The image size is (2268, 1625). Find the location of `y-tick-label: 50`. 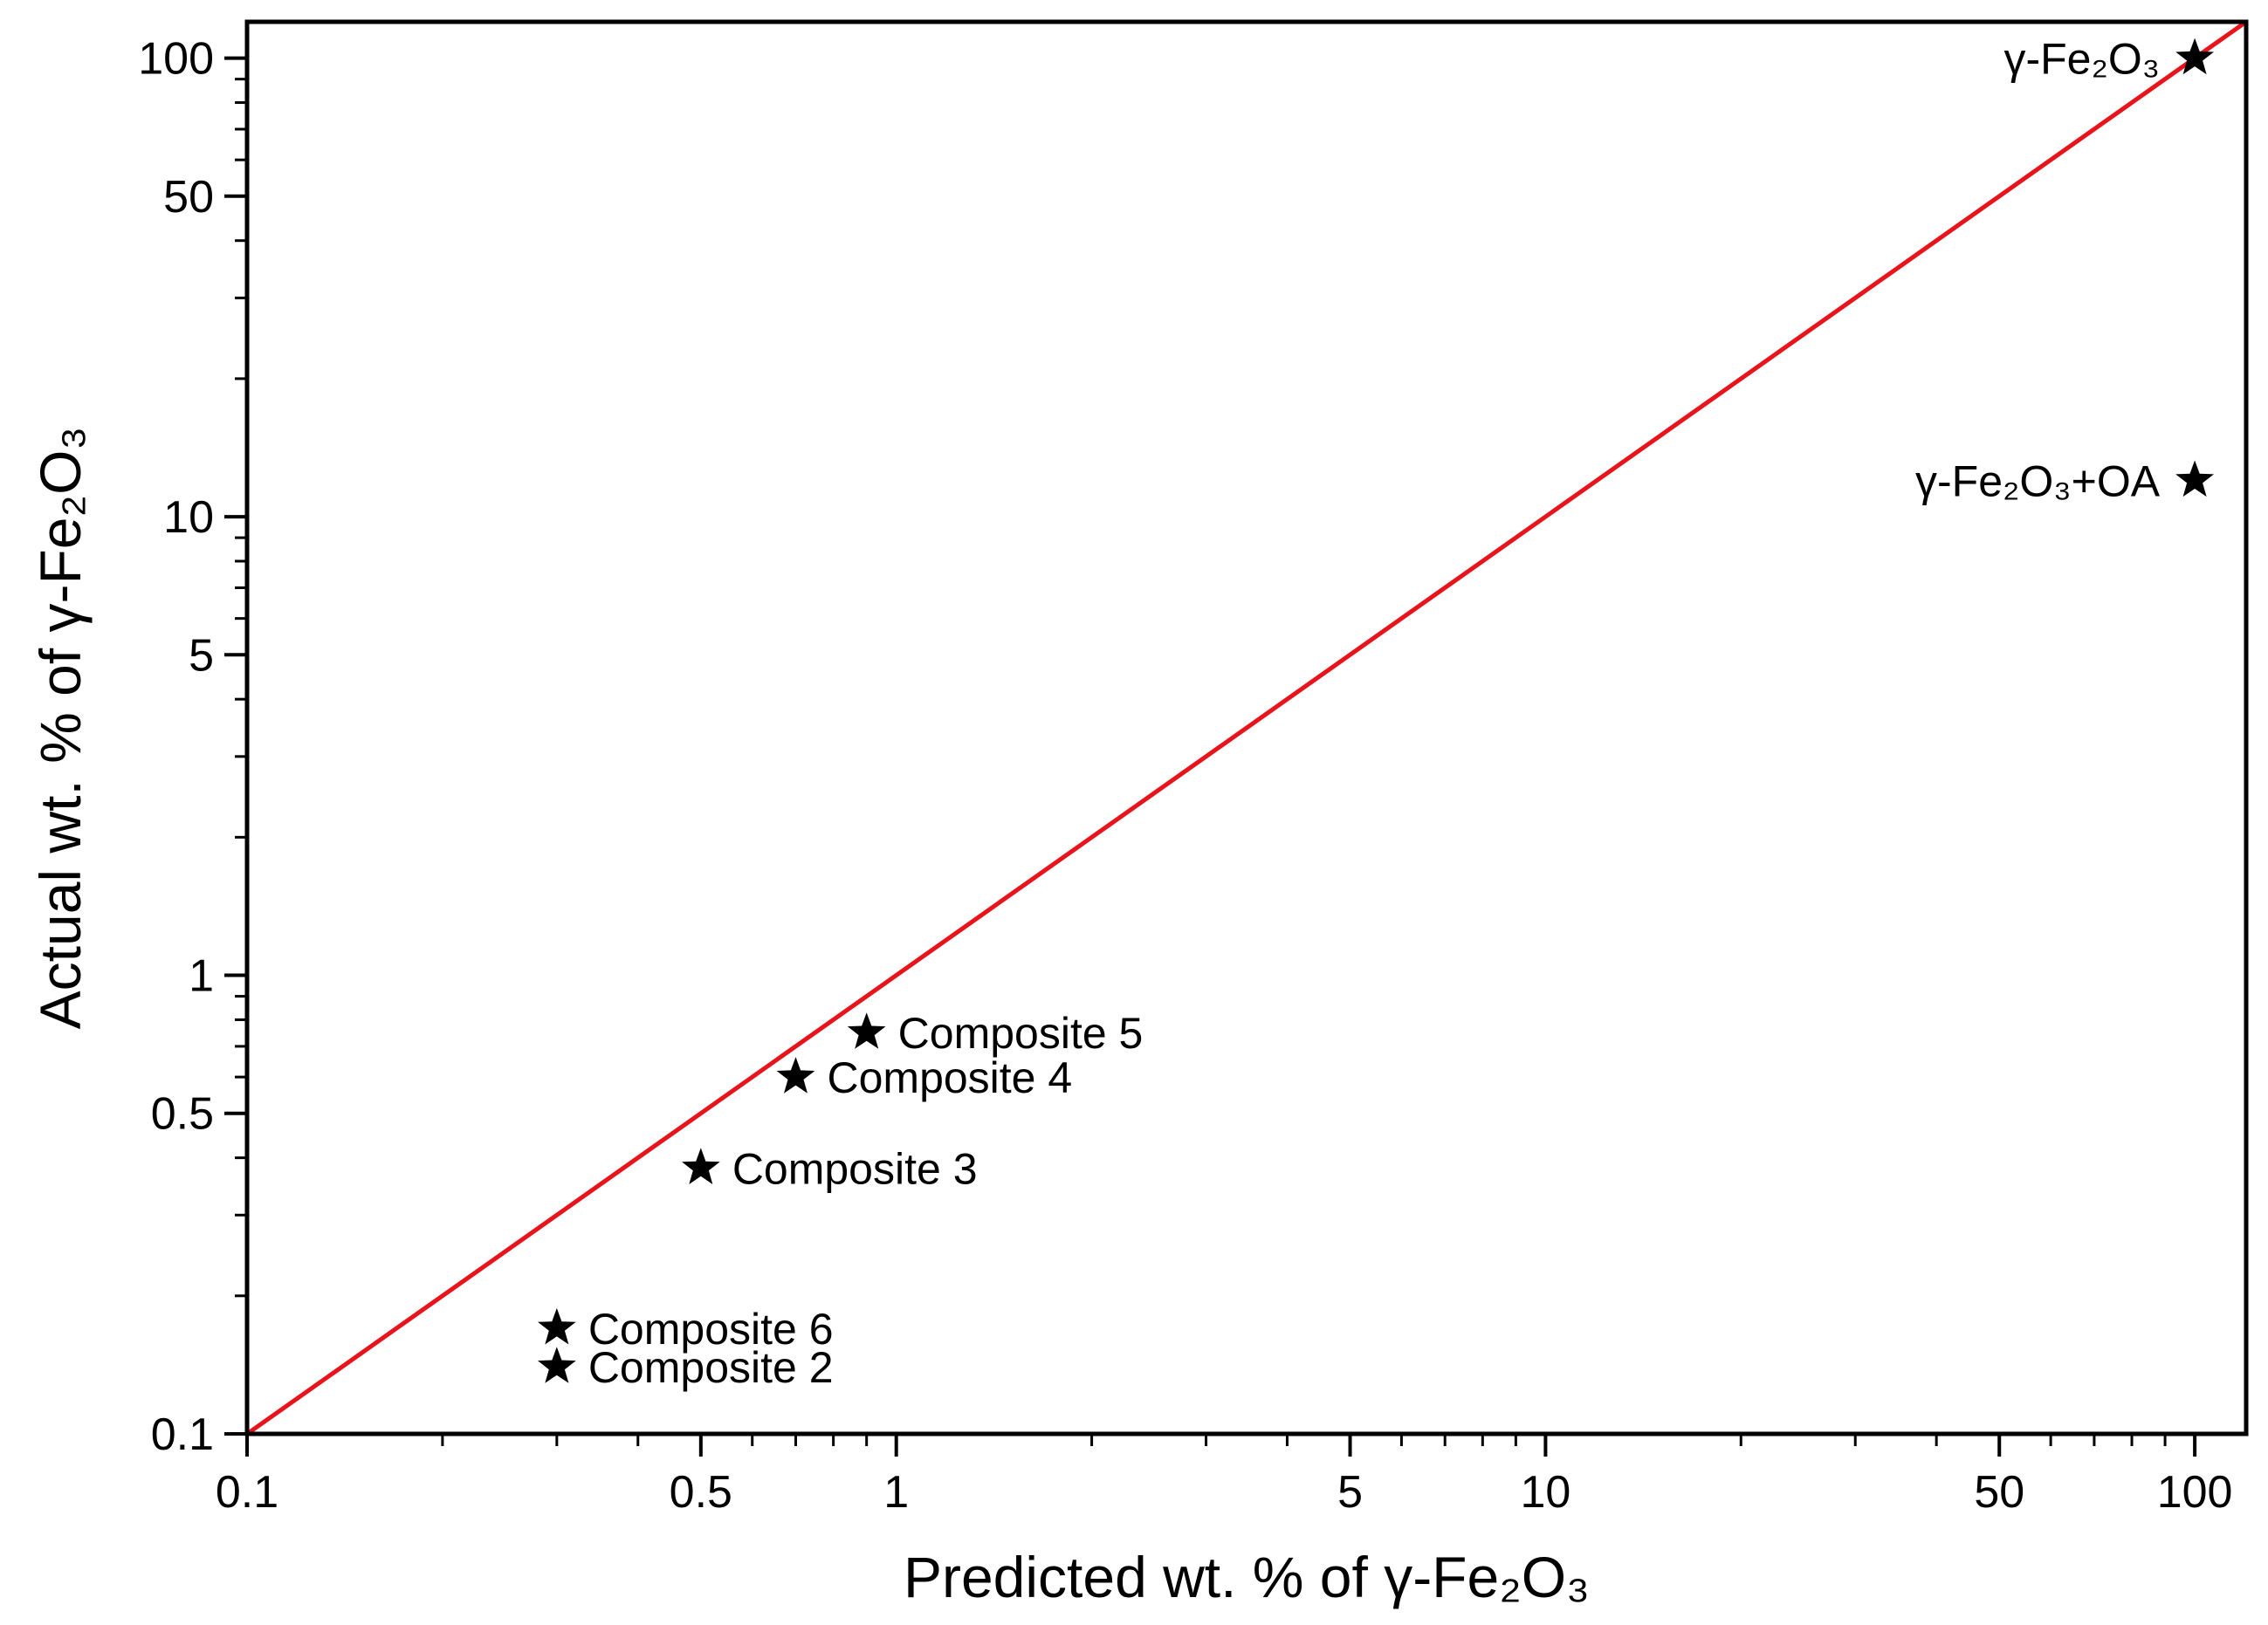

y-tick-label: 50 is located at coordinates (188, 197).